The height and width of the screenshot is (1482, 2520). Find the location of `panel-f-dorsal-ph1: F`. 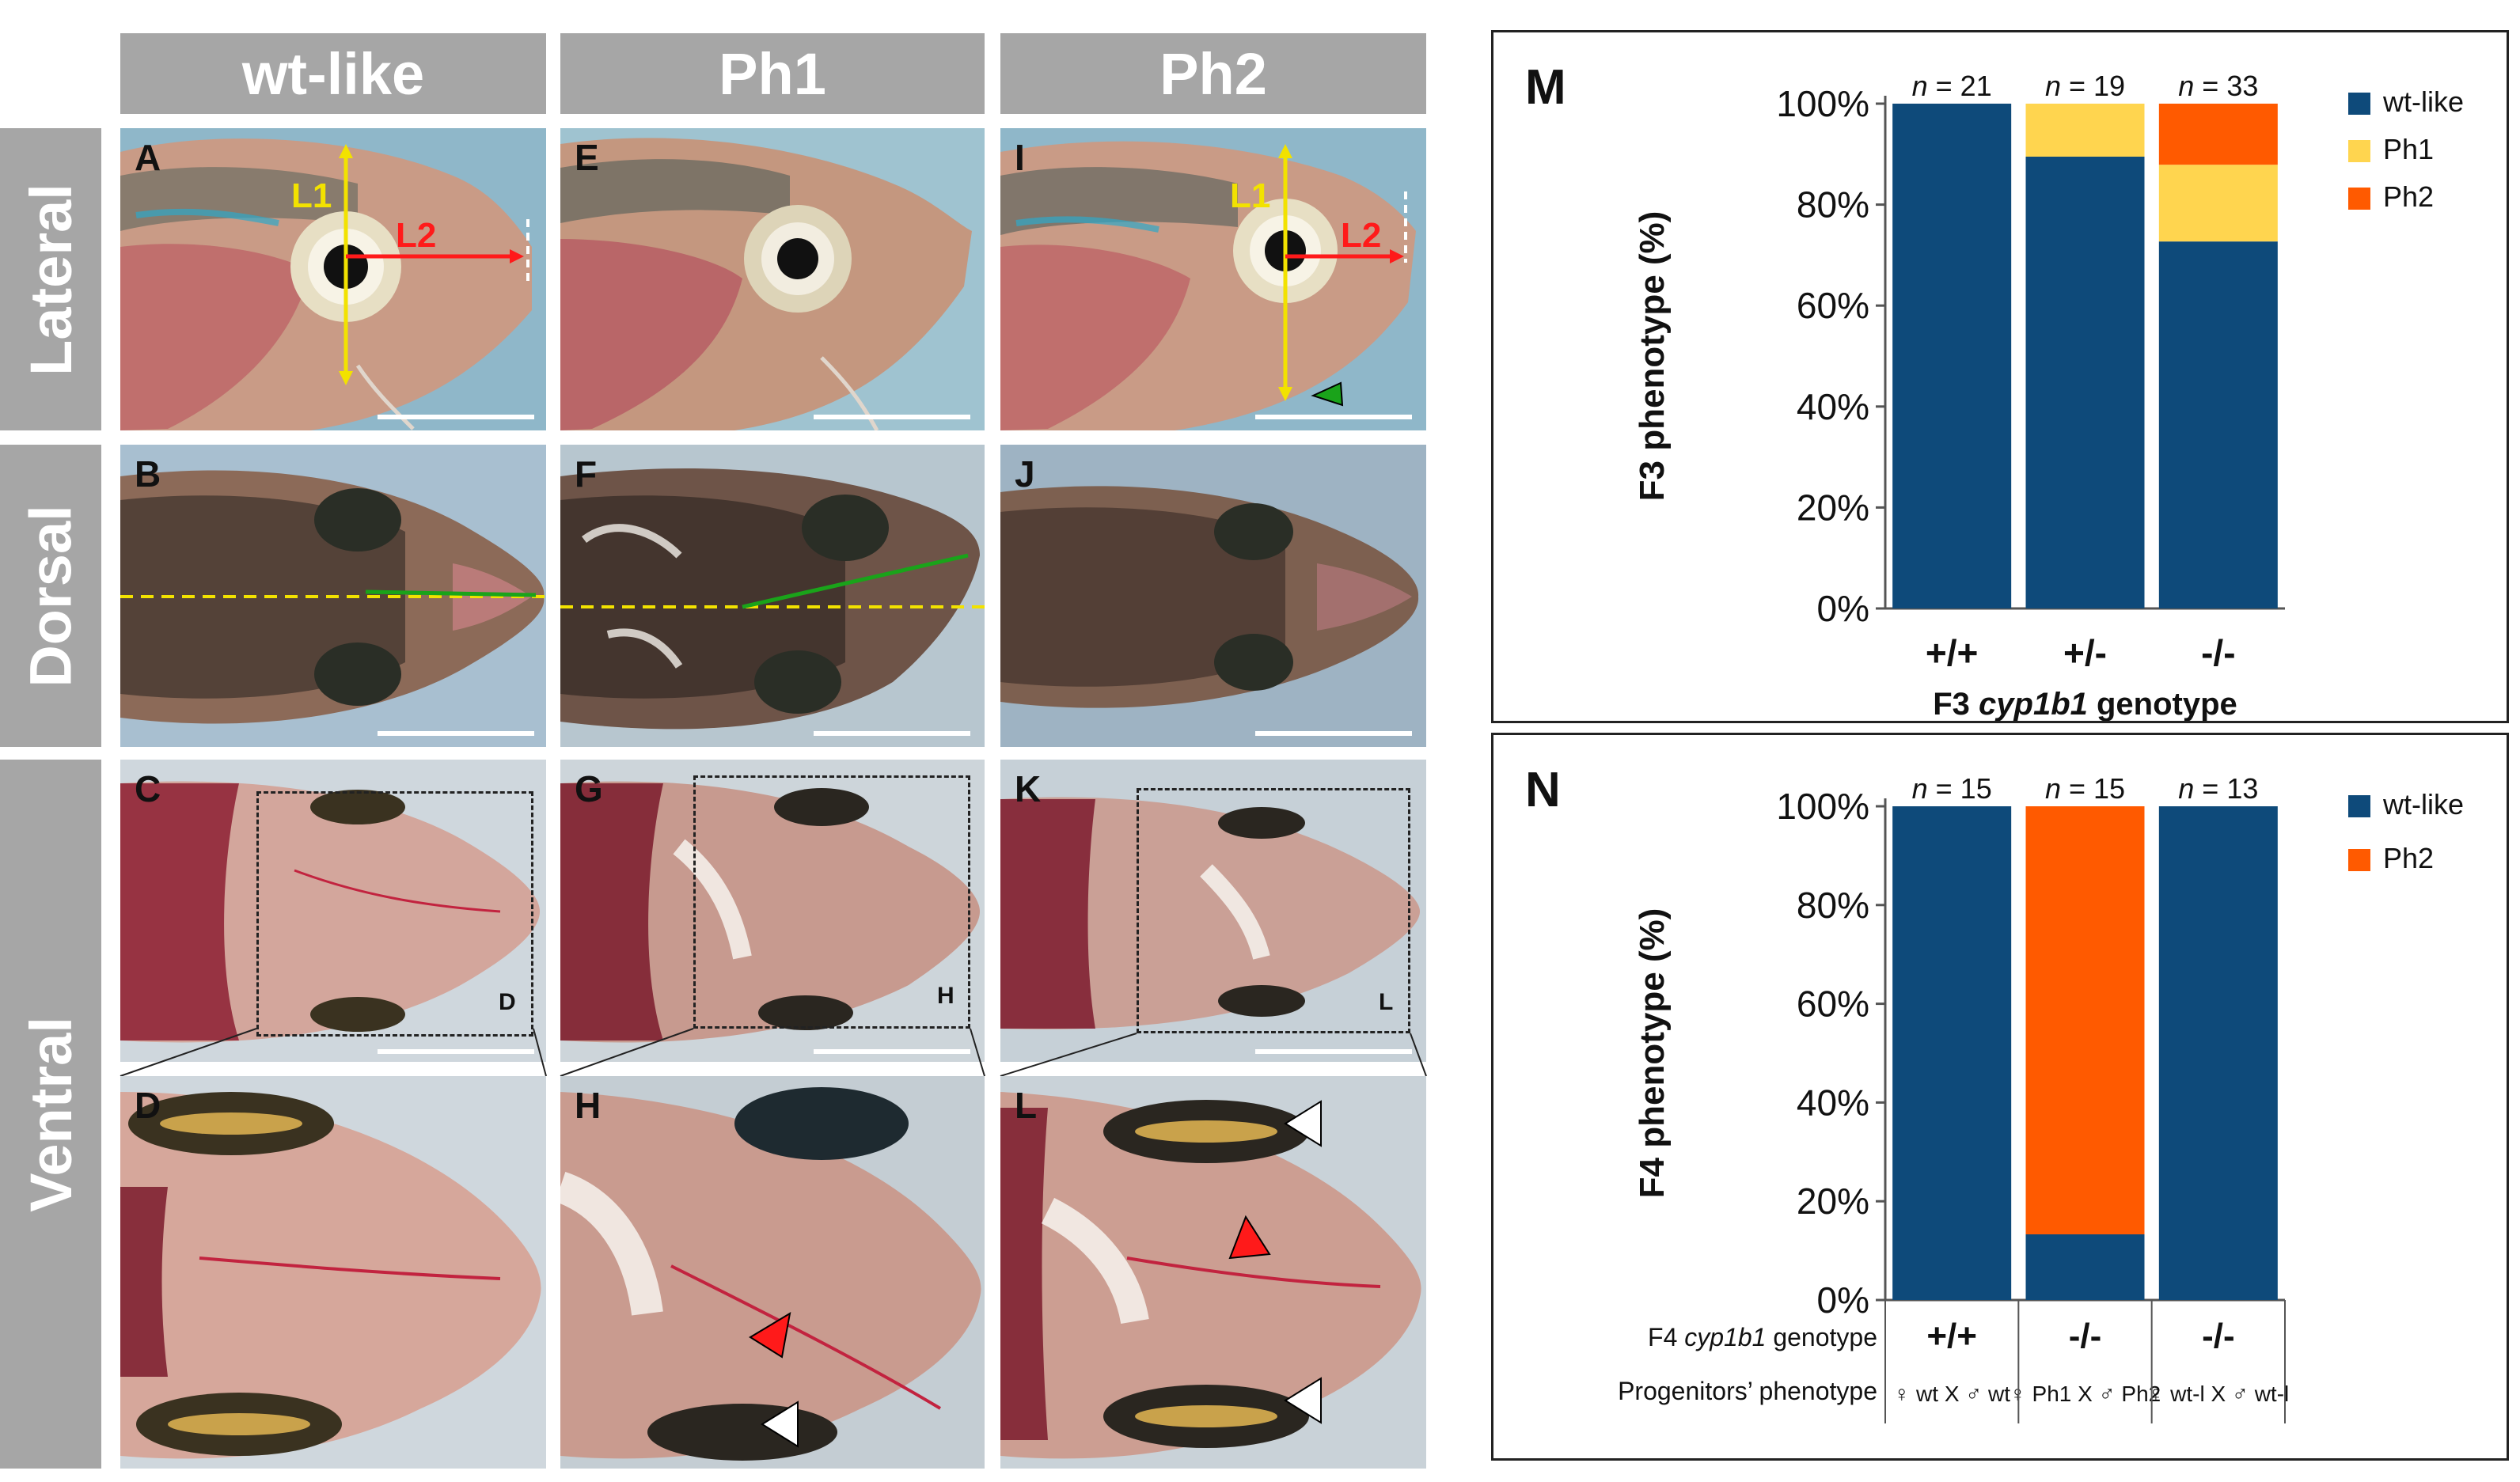

panel-f-dorsal-ph1: F is located at coordinates (772, 596).